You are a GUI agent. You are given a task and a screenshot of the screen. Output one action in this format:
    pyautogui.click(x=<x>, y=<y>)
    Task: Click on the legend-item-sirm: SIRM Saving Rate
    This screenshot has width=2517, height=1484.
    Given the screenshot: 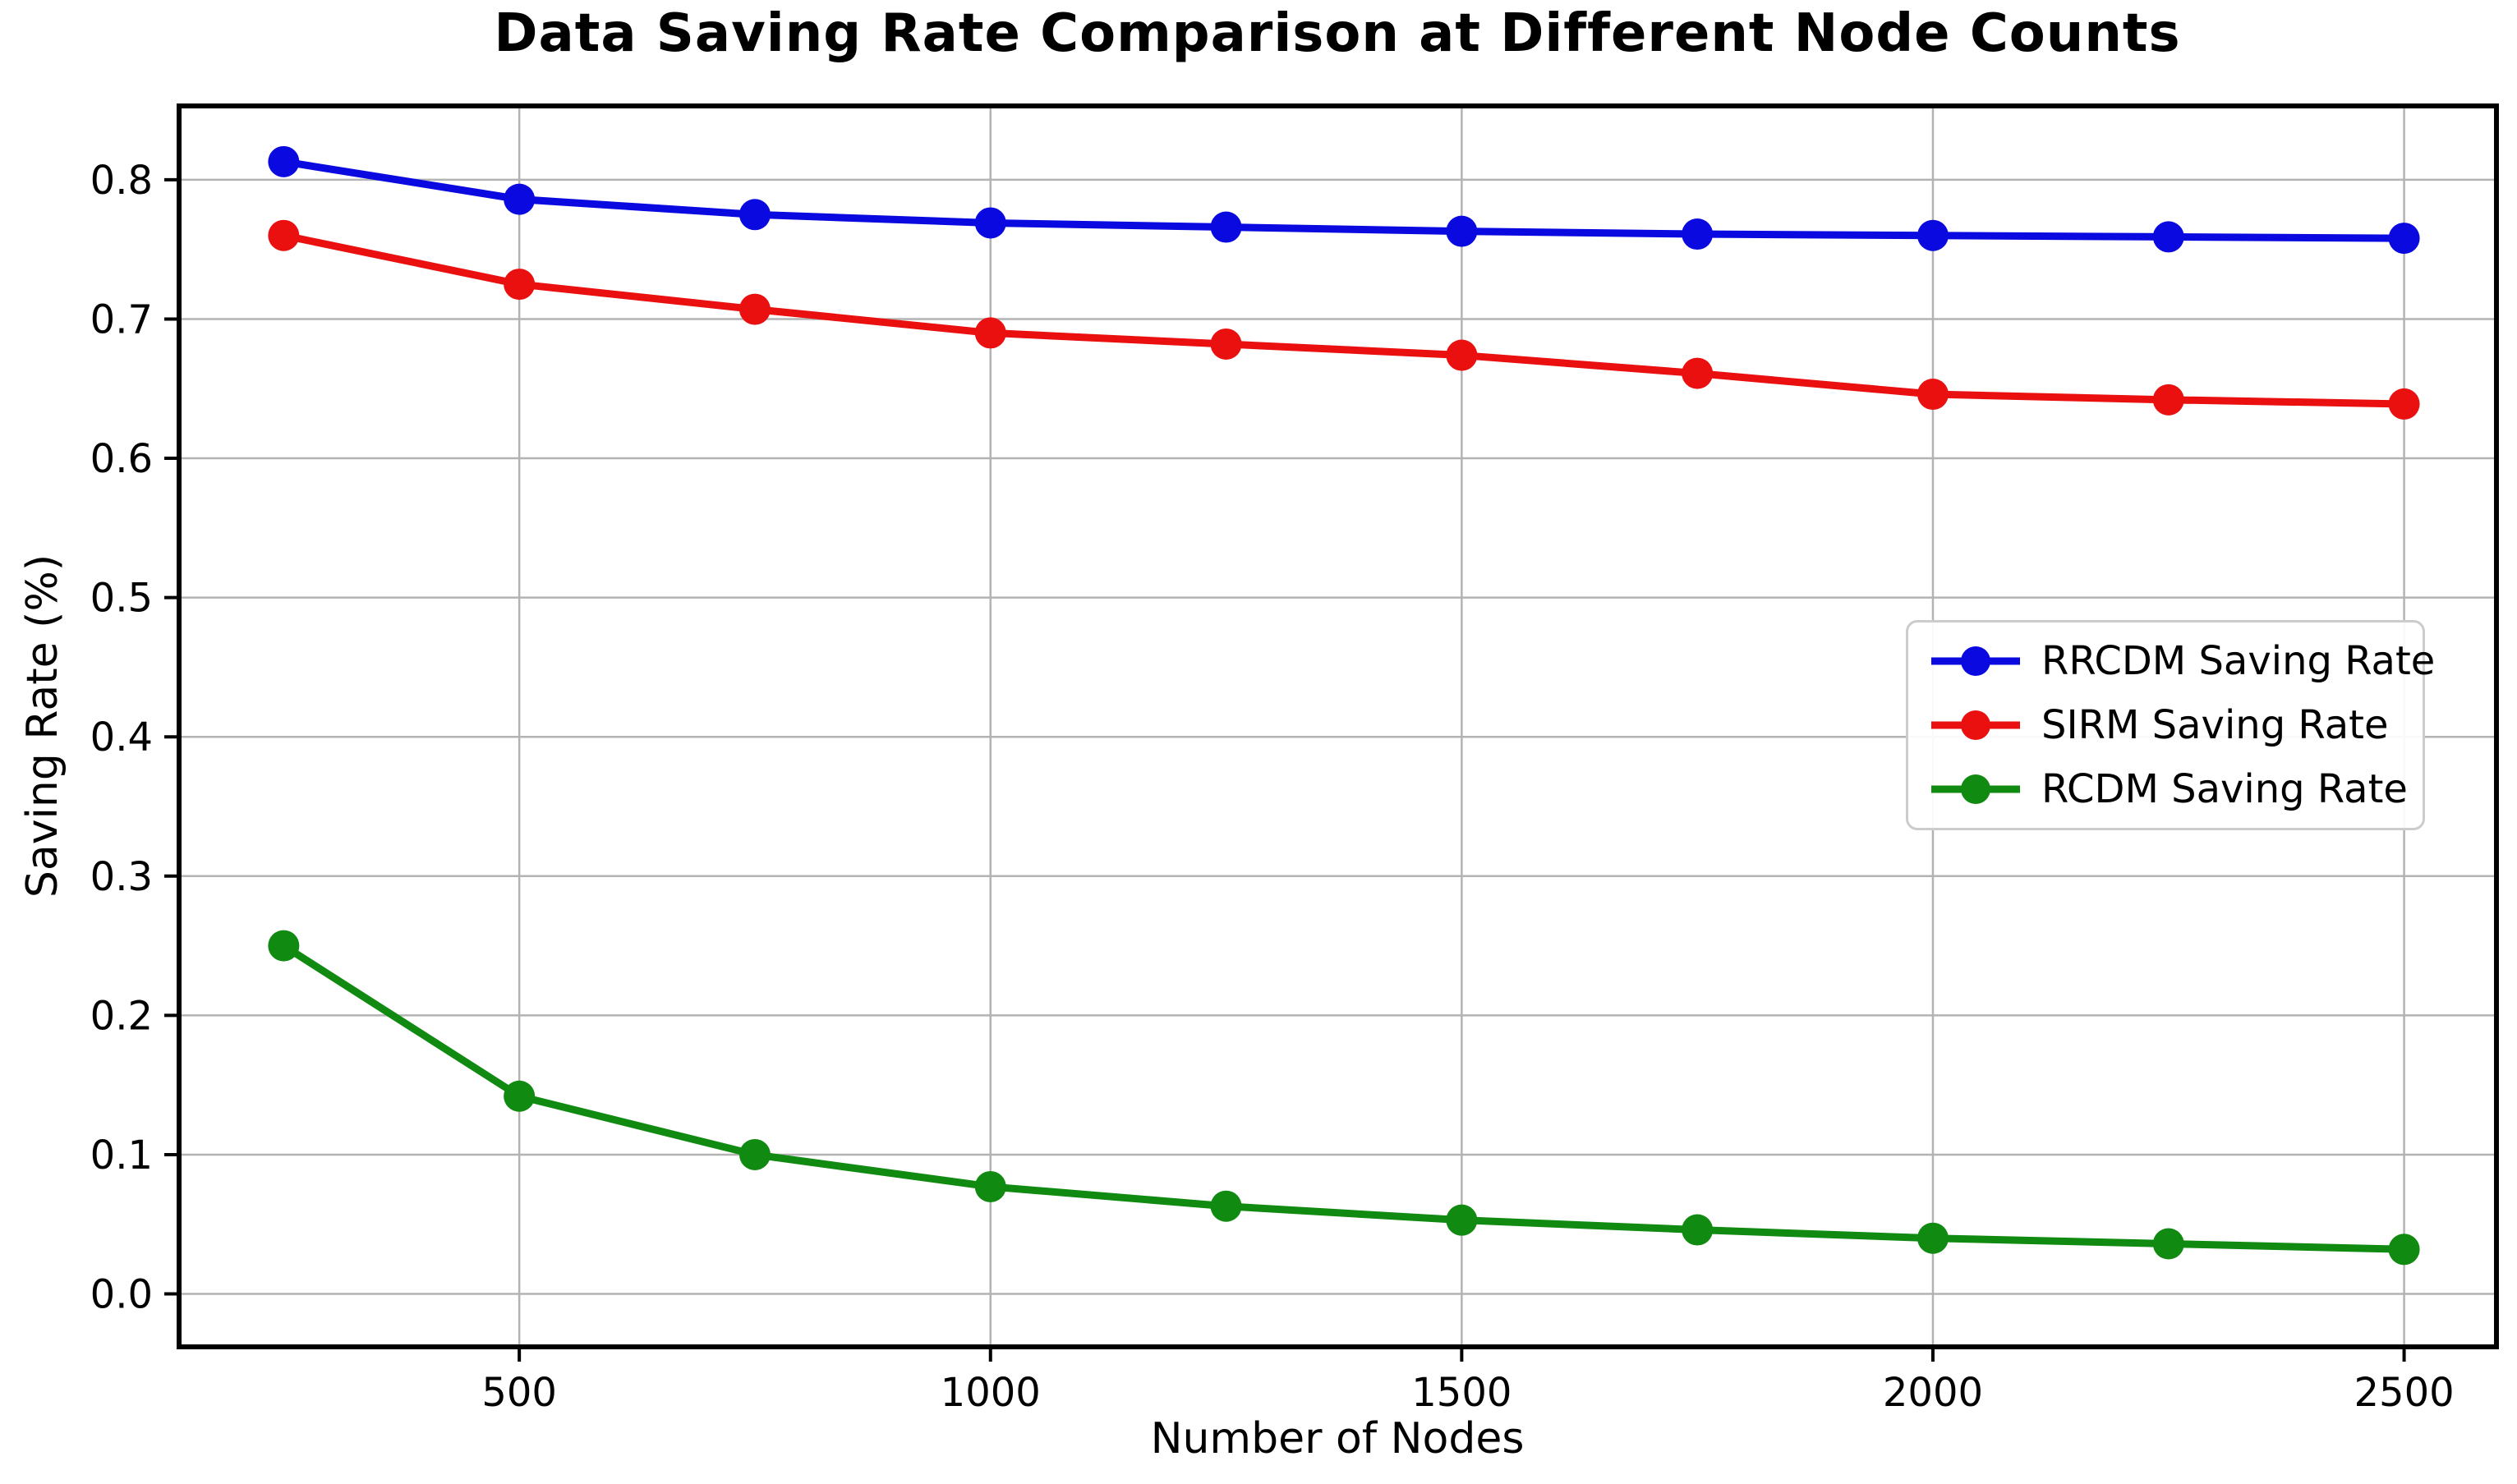 What is the action you would take?
    pyautogui.click(x=2166, y=725)
    